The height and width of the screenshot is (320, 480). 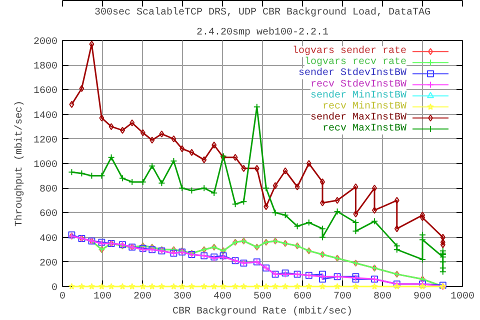 I want to click on x-tick-label: 1000, so click(x=462, y=297).